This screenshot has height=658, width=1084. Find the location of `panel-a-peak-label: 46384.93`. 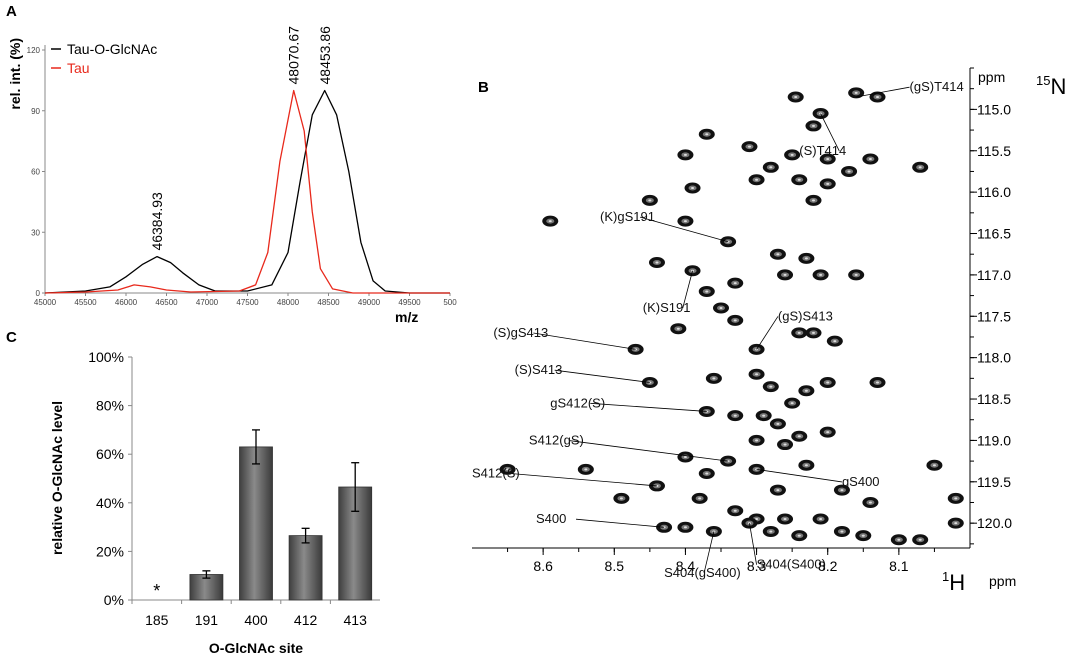

panel-a-peak-label: 46384.93 is located at coordinates (157, 221).